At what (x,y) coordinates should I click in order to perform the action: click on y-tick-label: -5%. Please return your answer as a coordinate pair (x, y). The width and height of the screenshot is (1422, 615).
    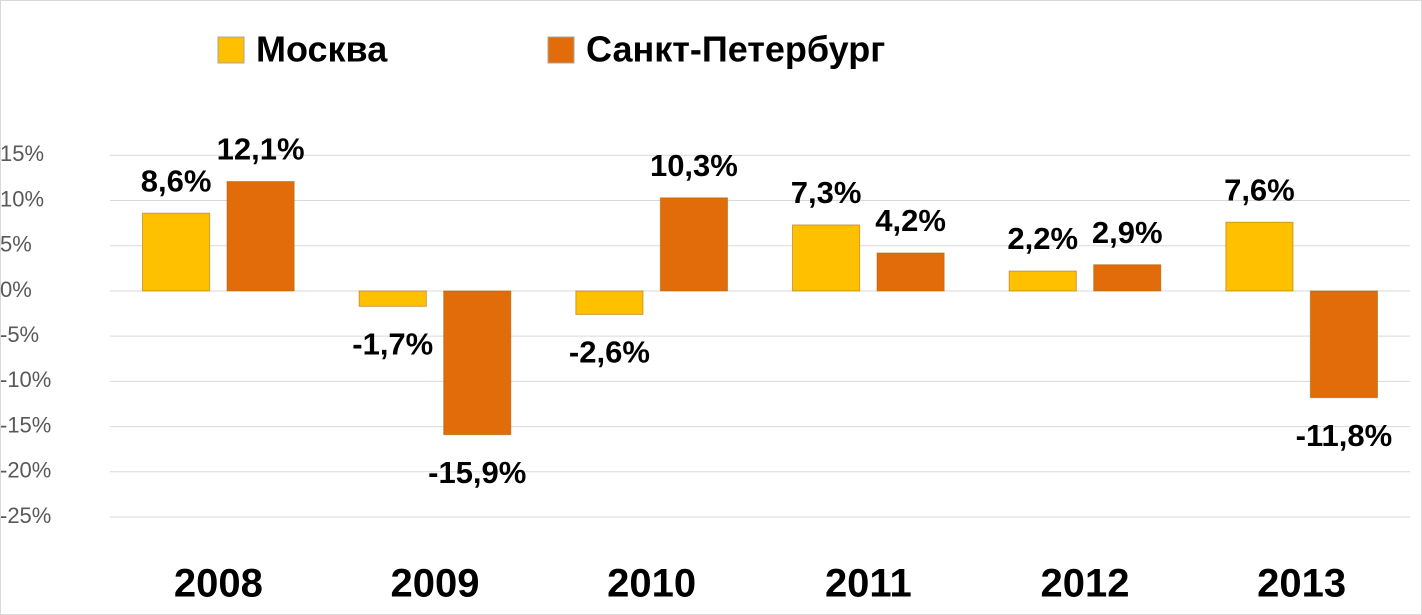
    Looking at the image, I should click on (19, 334).